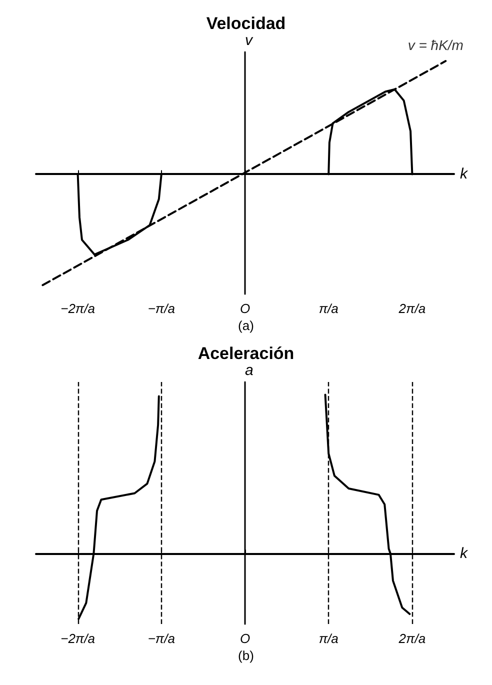 This screenshot has height=685, width=492. What do you see at coordinates (246, 325) in the screenshot?
I see `text: (a)` at bounding box center [246, 325].